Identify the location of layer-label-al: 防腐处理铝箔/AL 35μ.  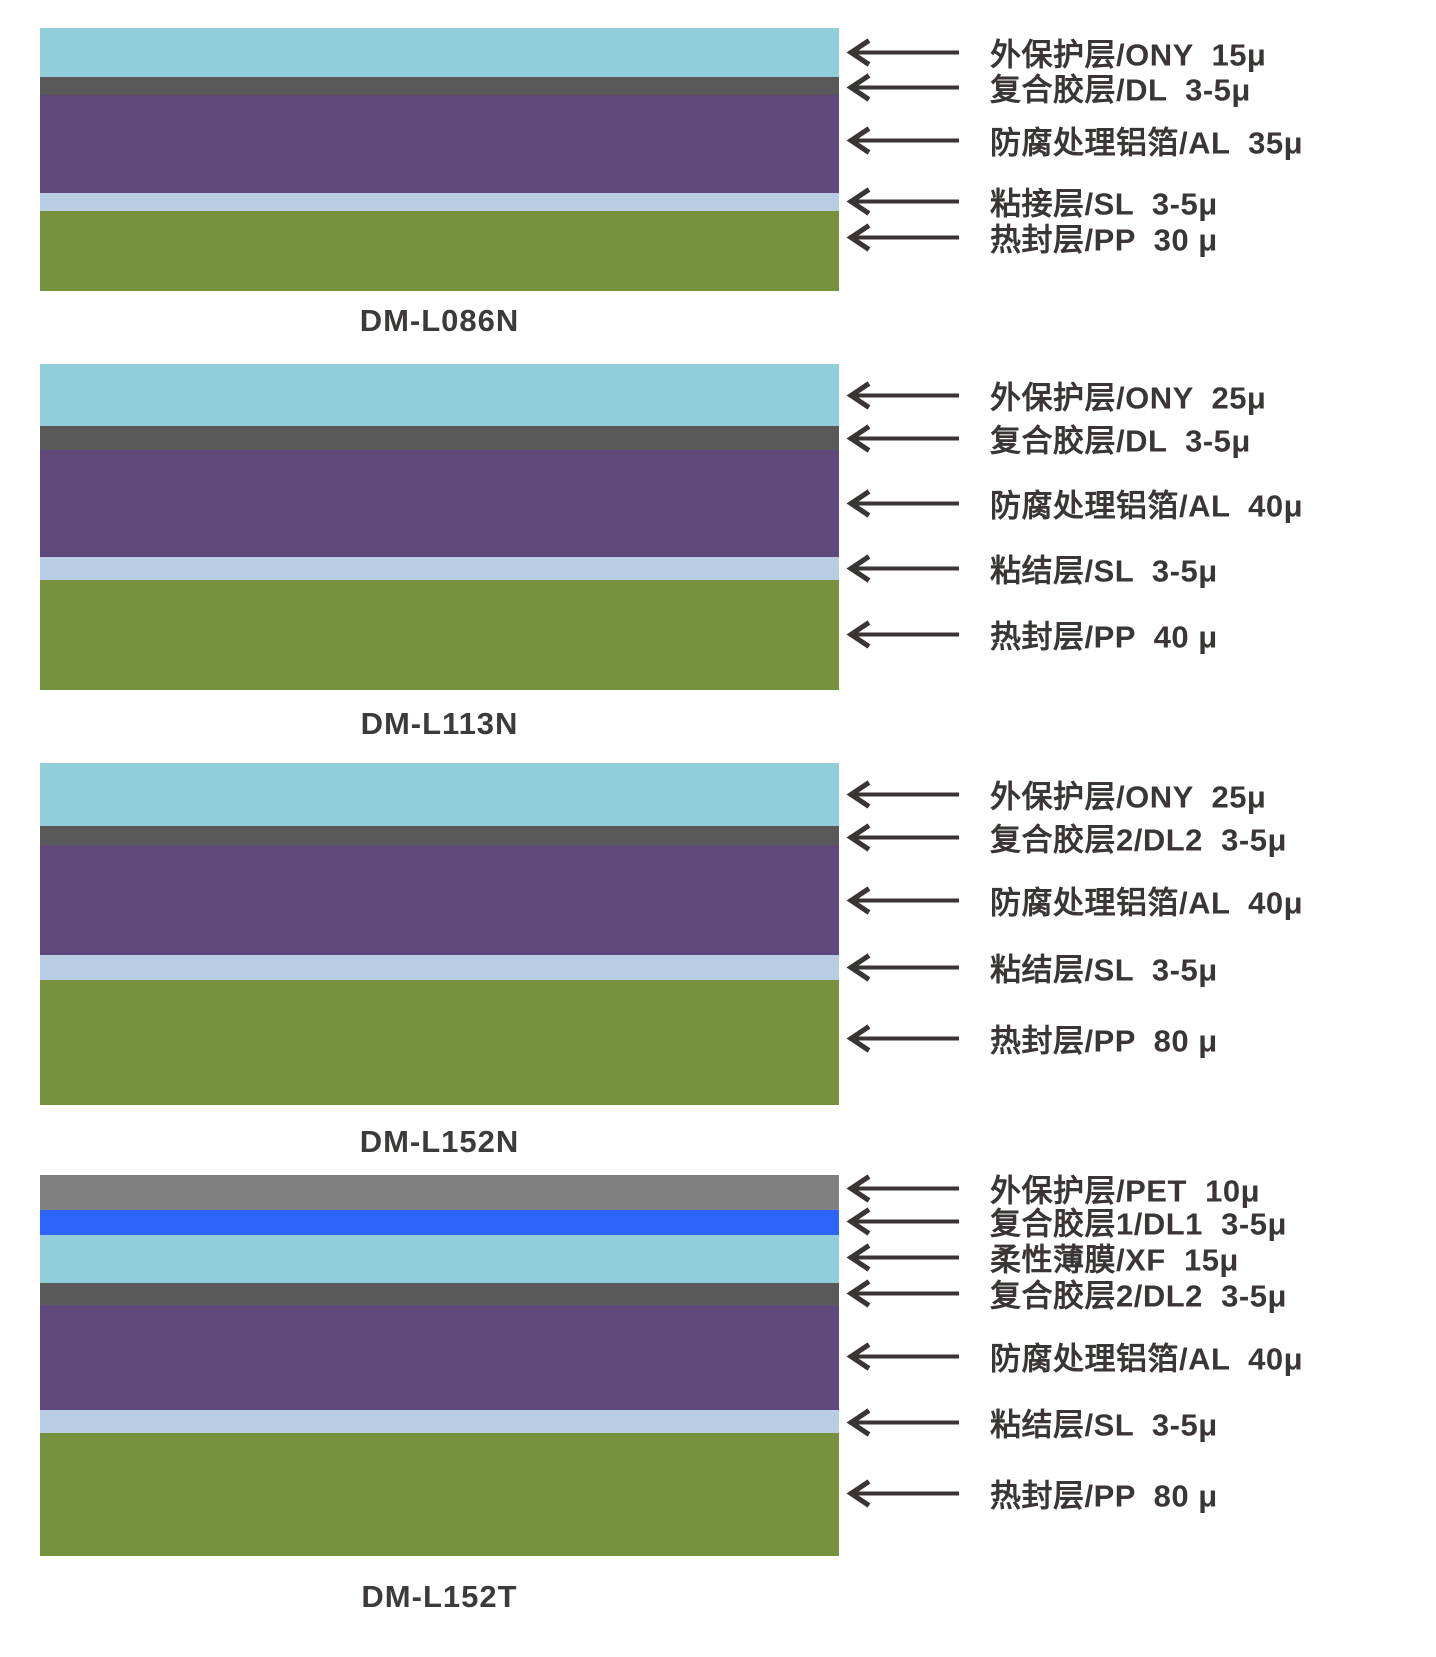
(1147, 143).